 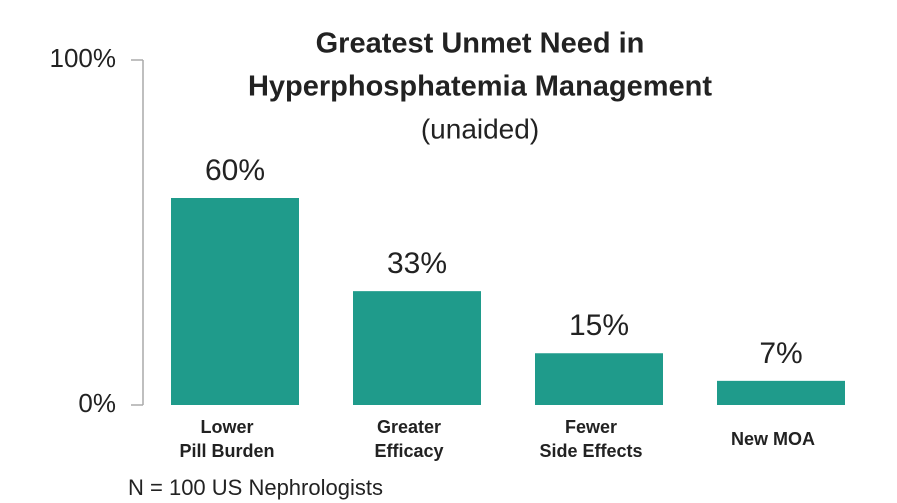 I want to click on footnote: N = 100 US Nephrologists, so click(x=255, y=487).